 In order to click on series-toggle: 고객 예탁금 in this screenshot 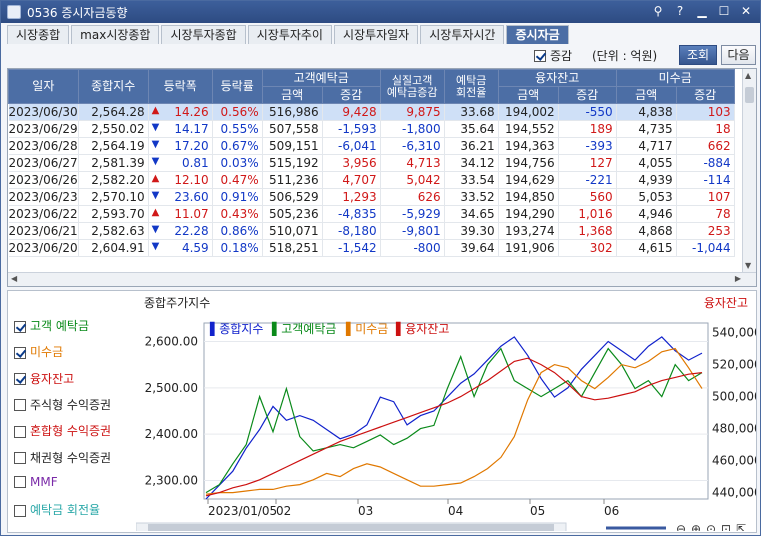, I will do `click(51, 325)`.